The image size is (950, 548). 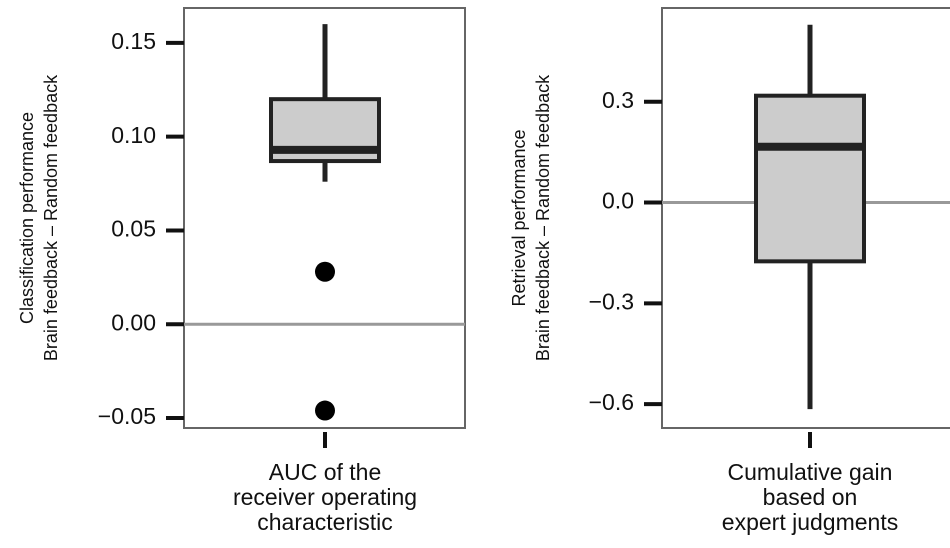 I want to click on y-axis-label: Classification performance, so click(x=27, y=218).